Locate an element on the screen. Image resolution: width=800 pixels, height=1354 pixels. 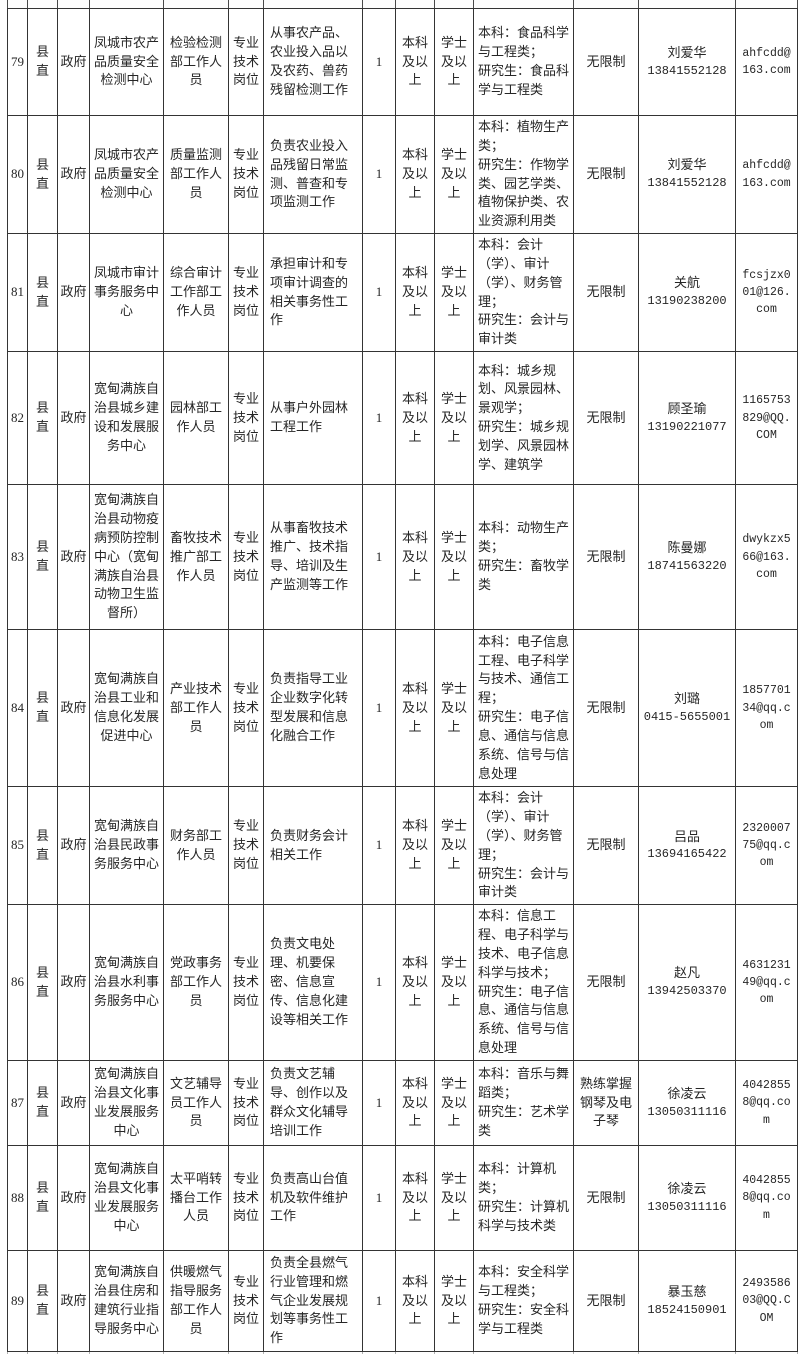
major-undergraduate-text: 本科：食品科学与工程类； is located at coordinates (524, 42).